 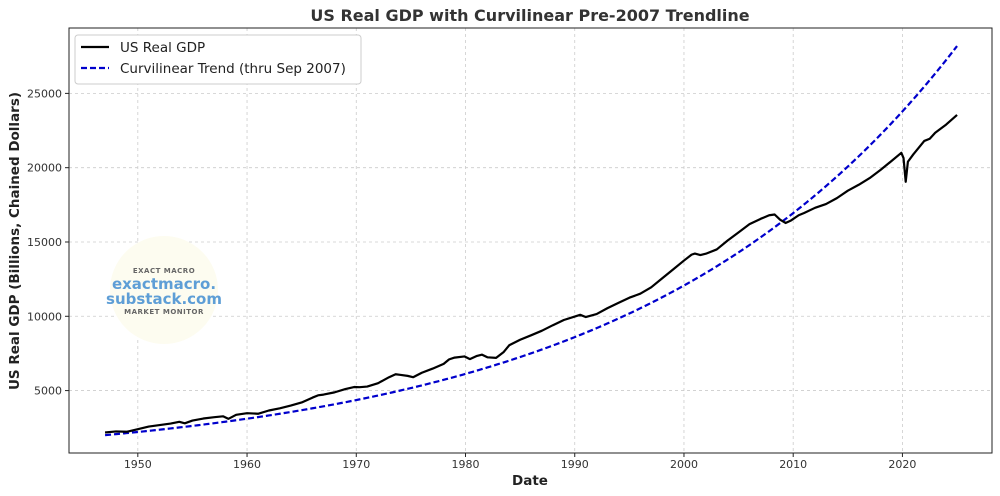 I want to click on watermark-line1: EXACT MACRO, so click(x=164, y=271).